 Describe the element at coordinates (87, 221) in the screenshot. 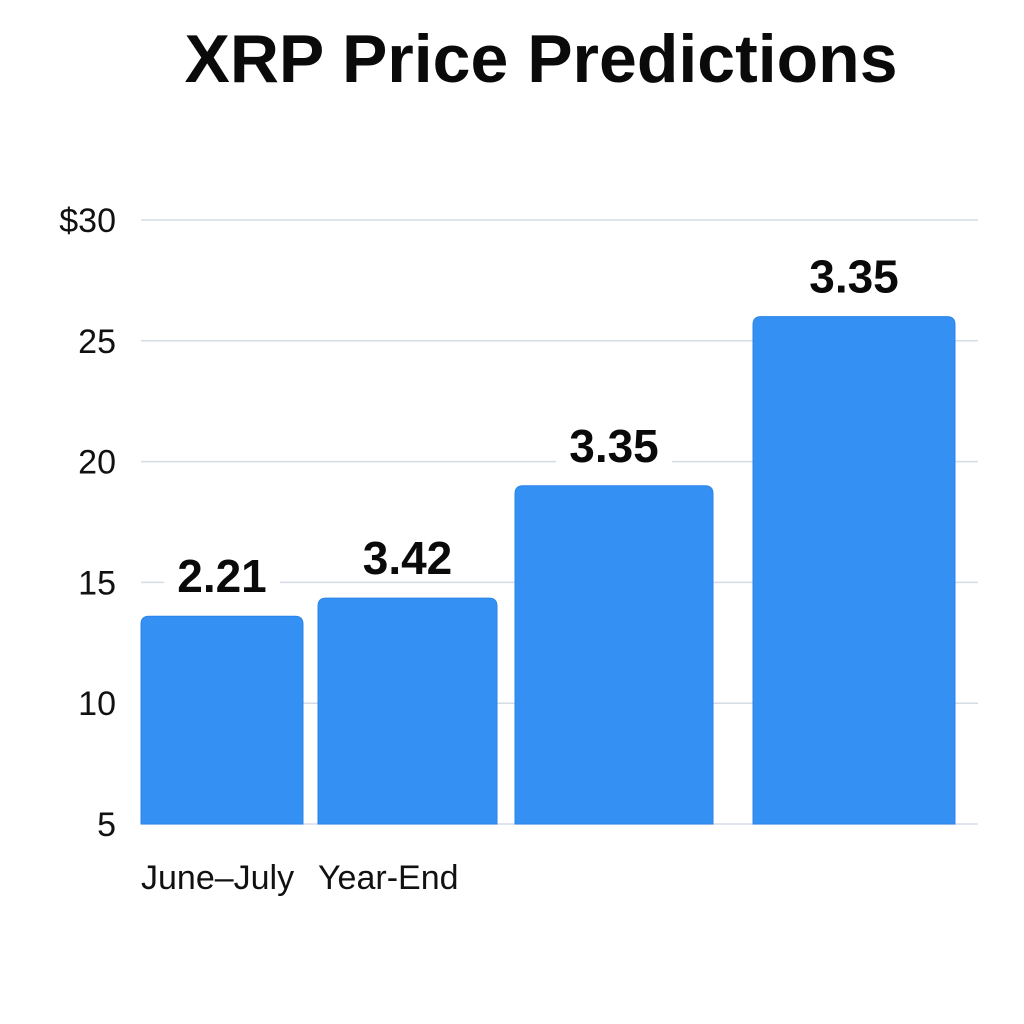

I see `y-tick-label: $30` at that location.